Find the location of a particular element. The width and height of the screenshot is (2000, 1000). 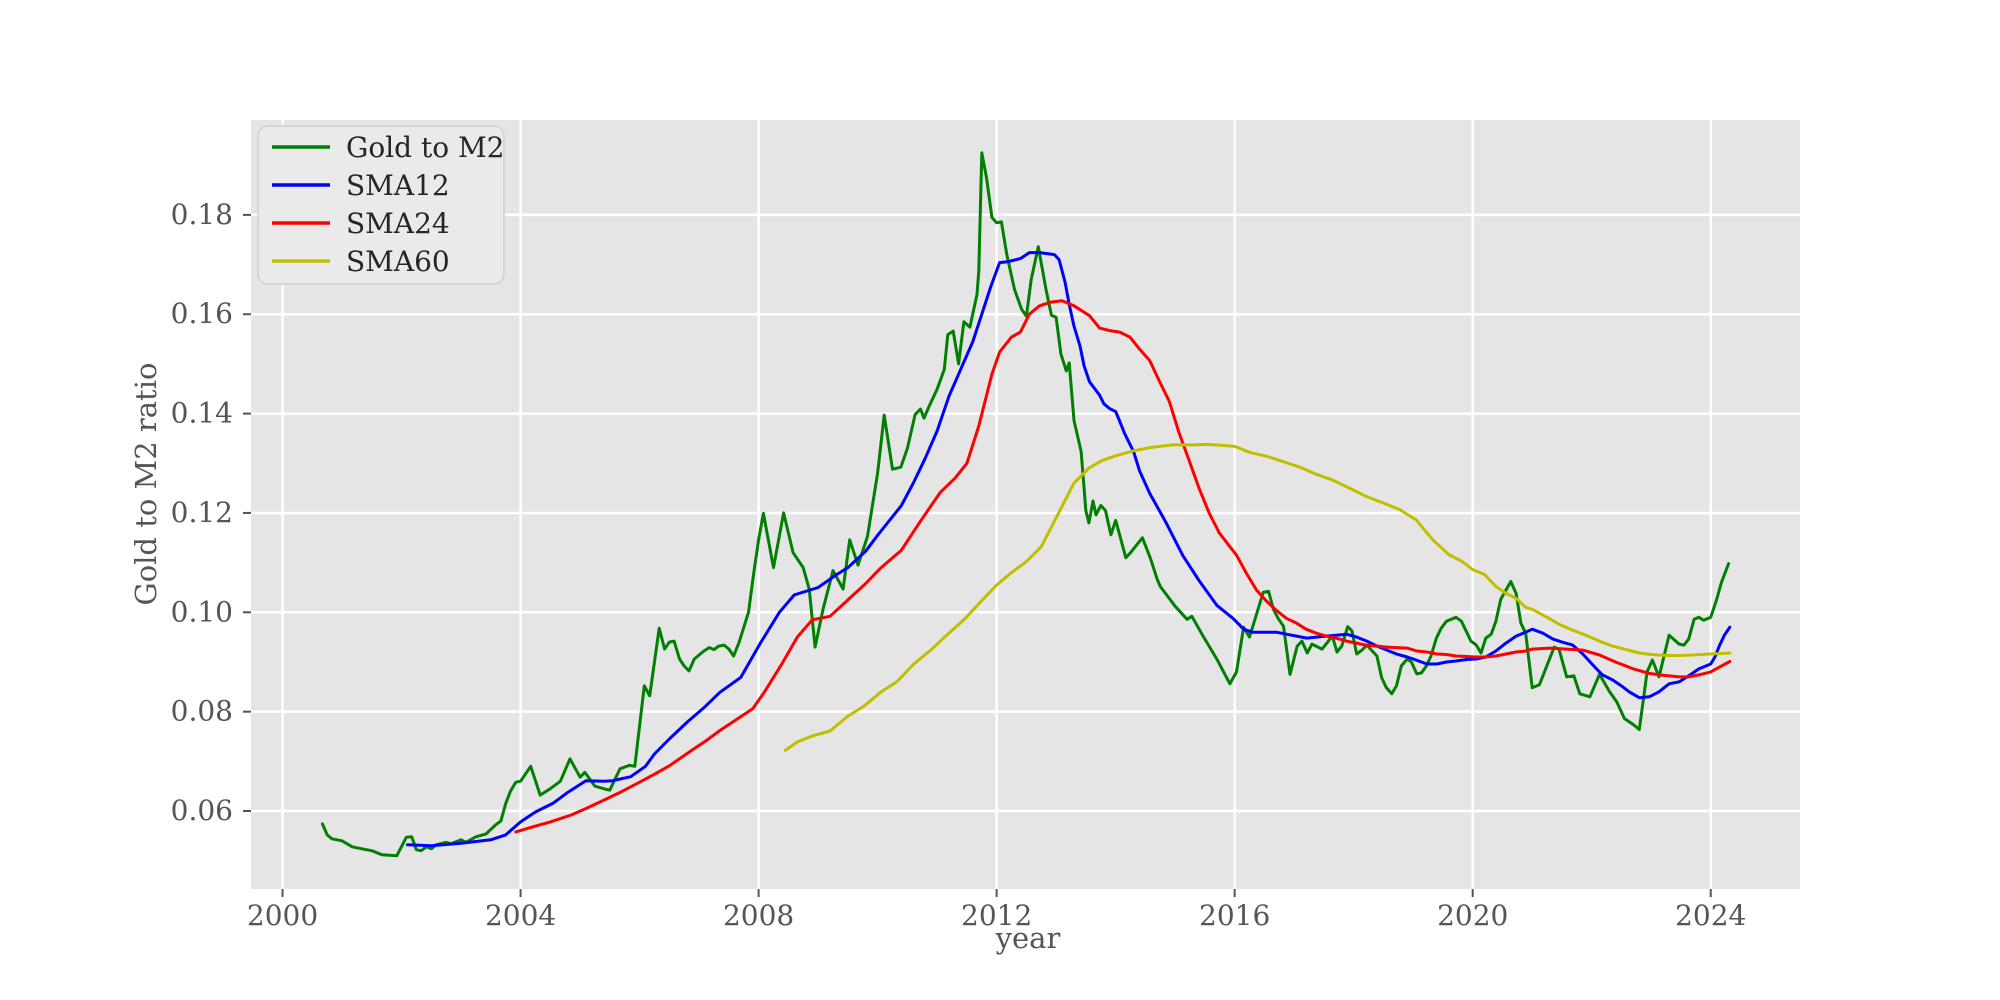

y-tick-label: 0.06 is located at coordinates (202, 810).